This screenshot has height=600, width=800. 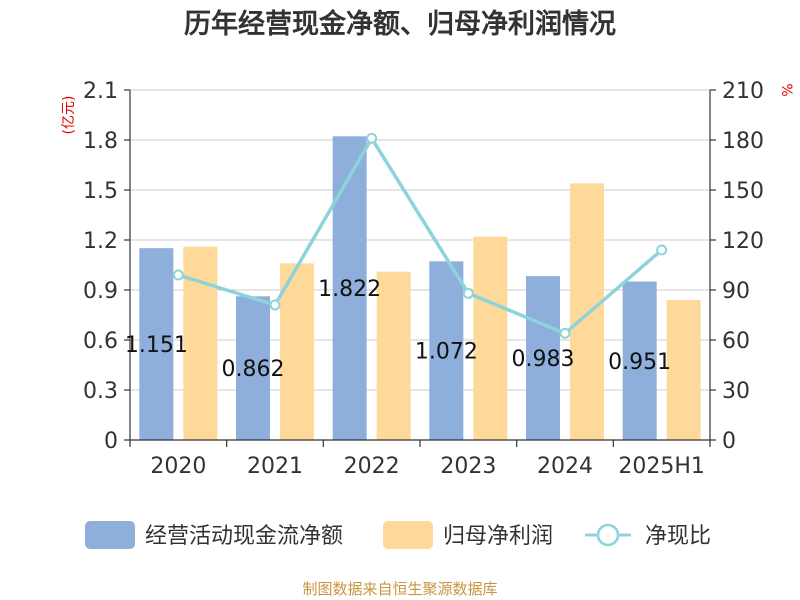 What do you see at coordinates (743, 191) in the screenshot?
I see `right-tick-label: 150` at bounding box center [743, 191].